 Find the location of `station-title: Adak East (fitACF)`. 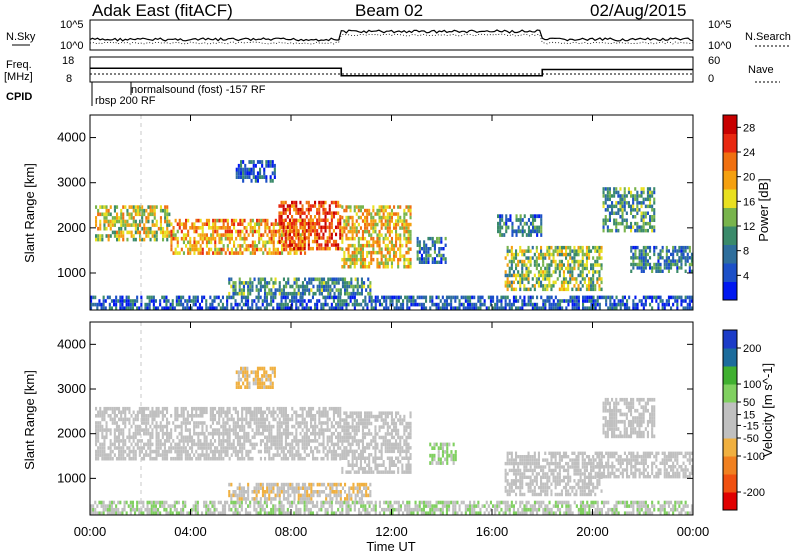

station-title: Adak East (fitACF) is located at coordinates (162, 10).